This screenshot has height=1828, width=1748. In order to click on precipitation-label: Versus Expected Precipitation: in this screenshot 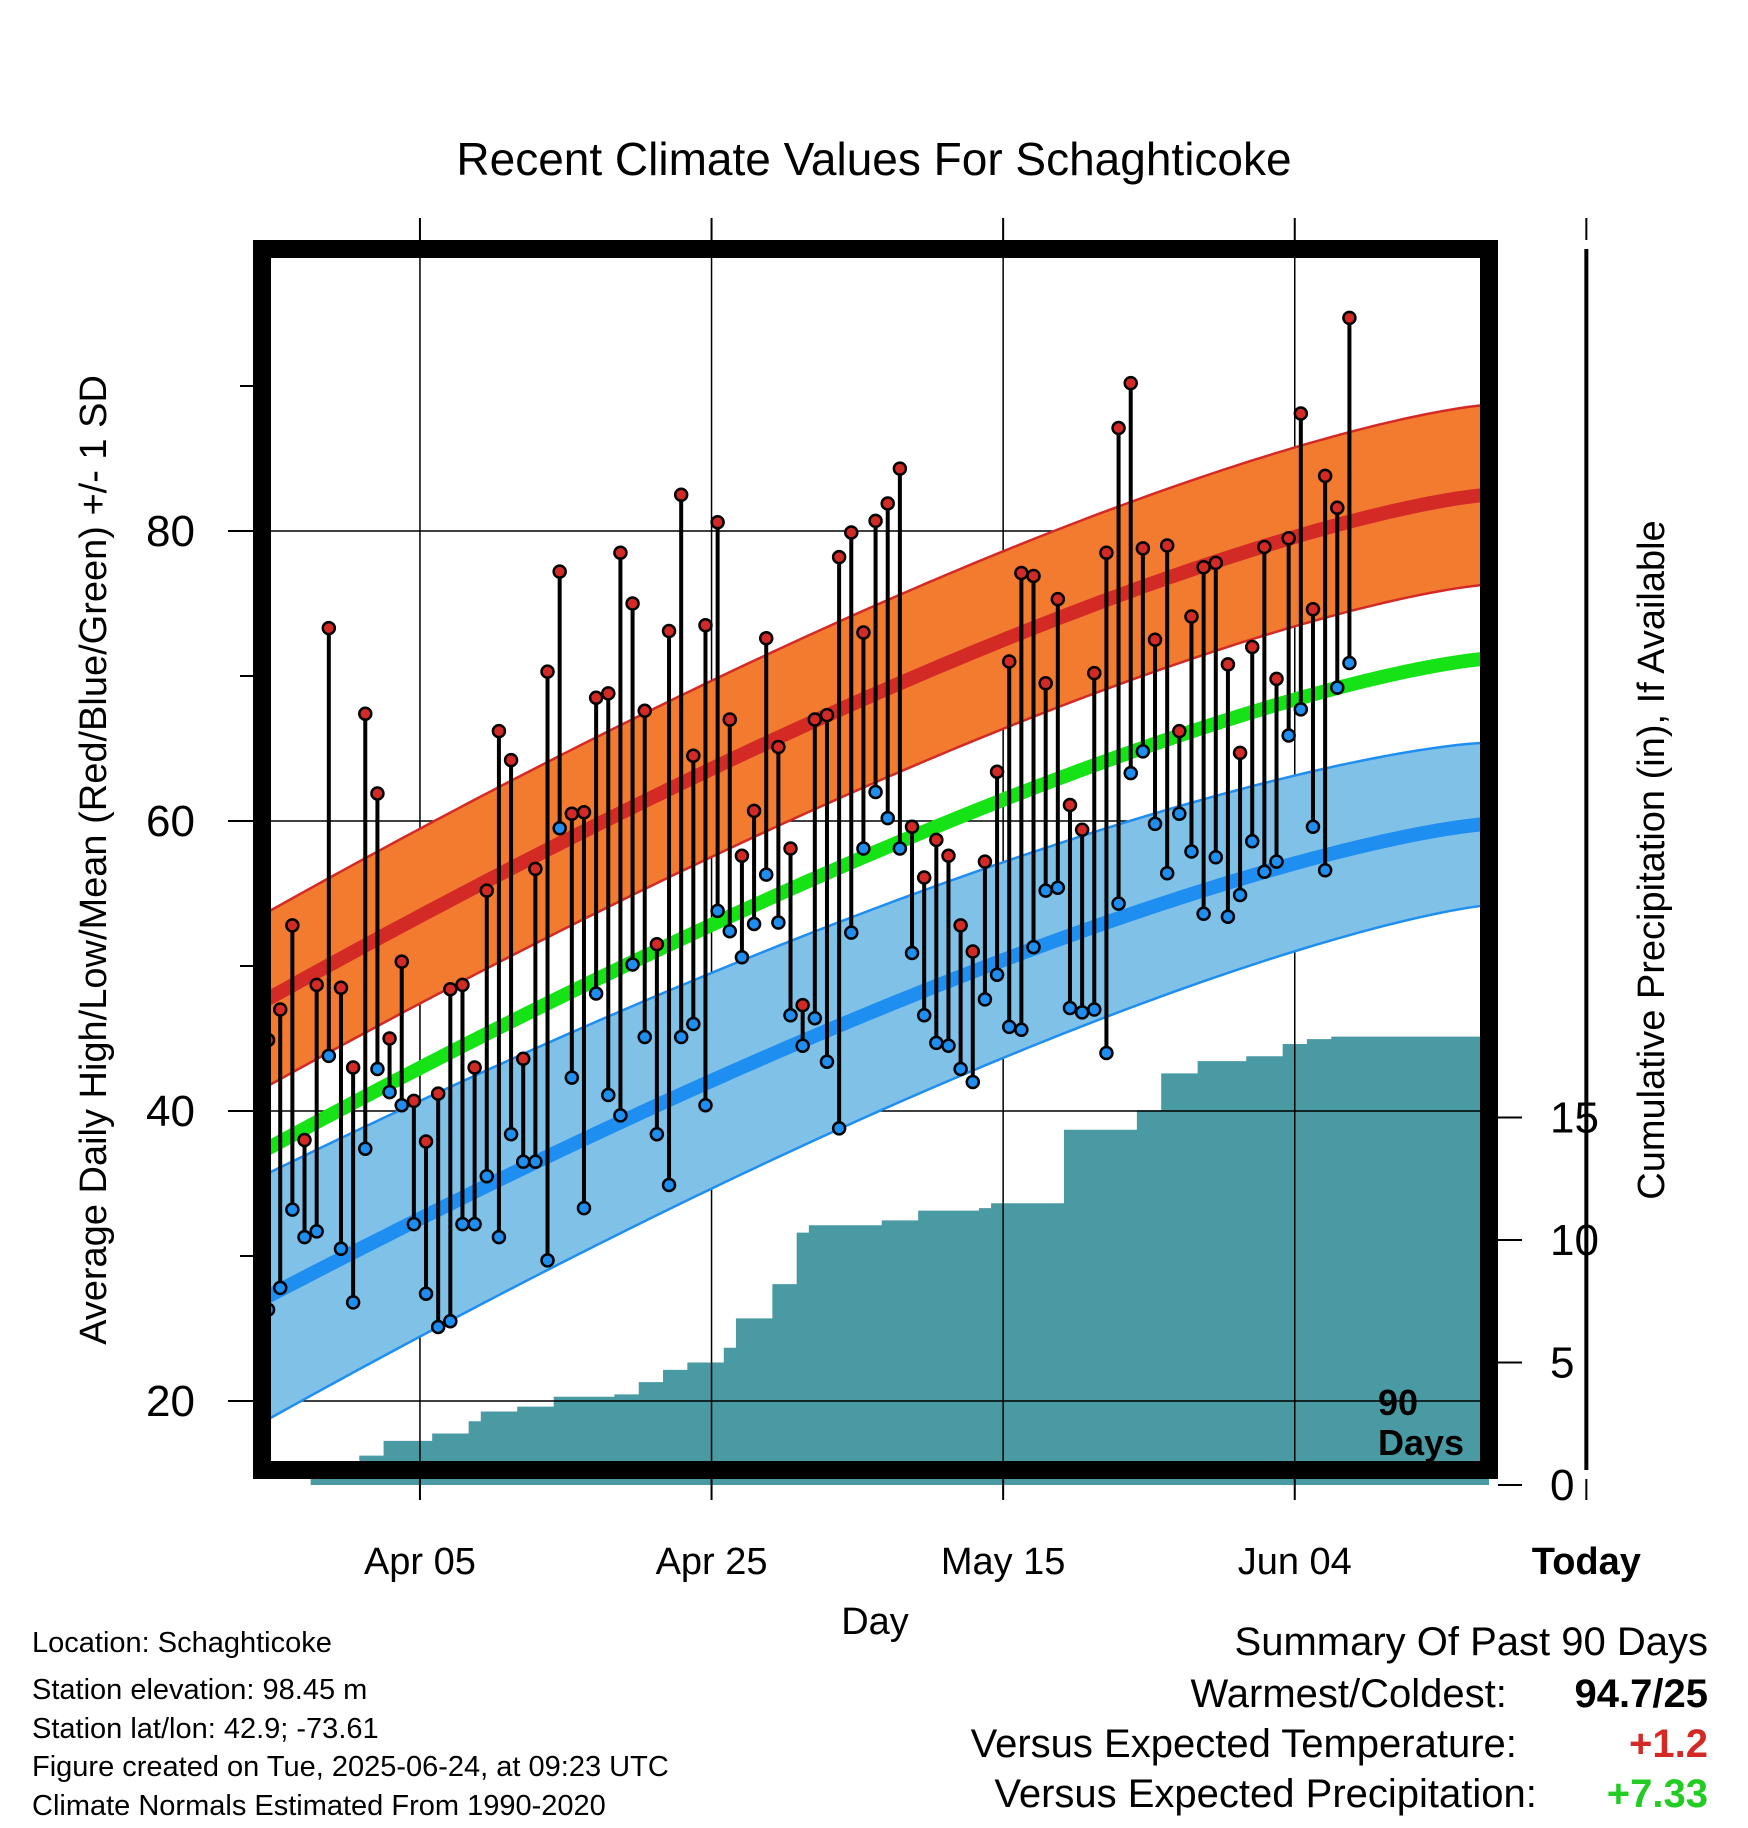, I will do `click(1265, 1794)`.